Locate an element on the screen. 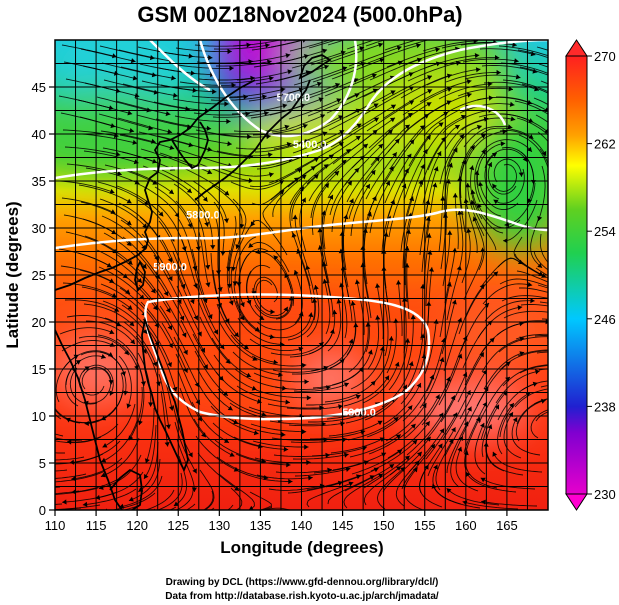  x-tick-label: 130 is located at coordinates (219, 525).